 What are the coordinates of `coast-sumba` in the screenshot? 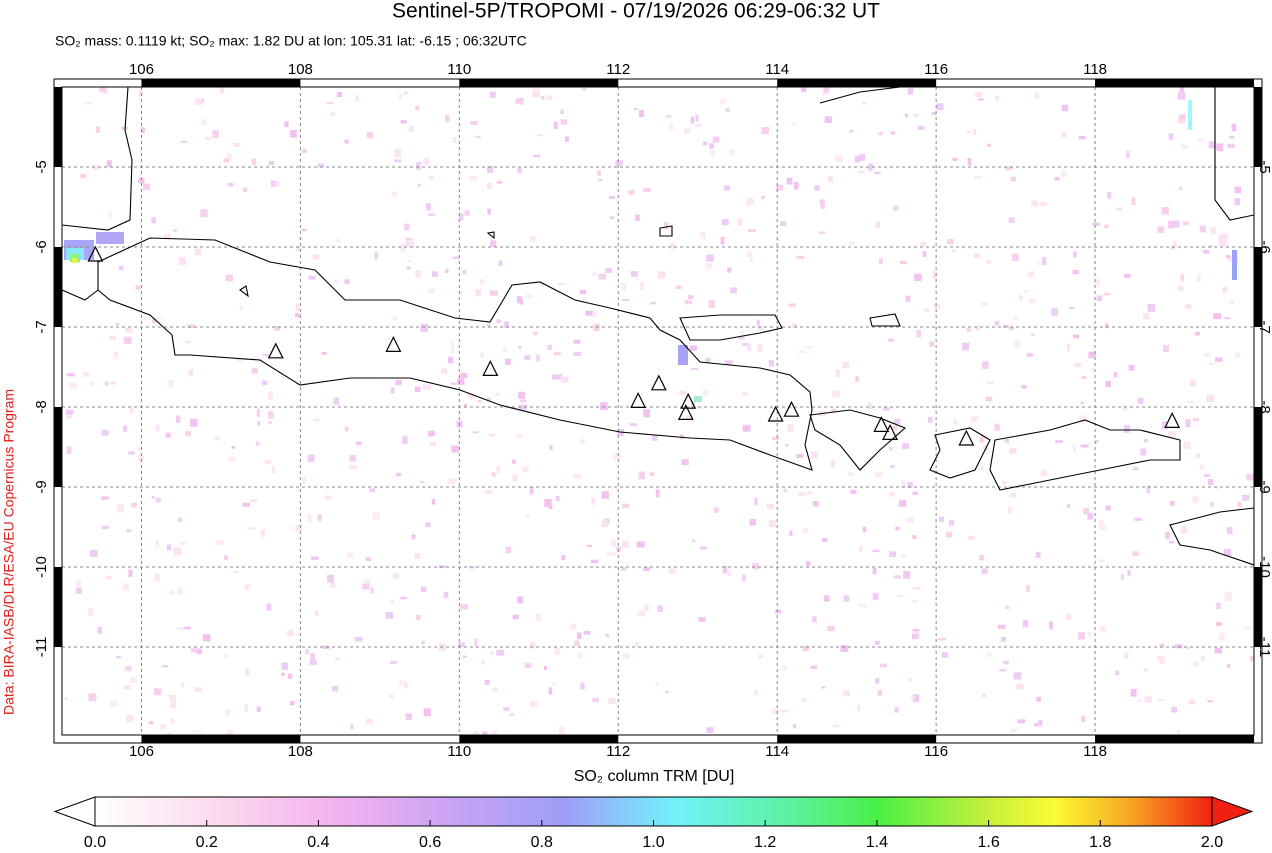 It's located at (1211, 536).